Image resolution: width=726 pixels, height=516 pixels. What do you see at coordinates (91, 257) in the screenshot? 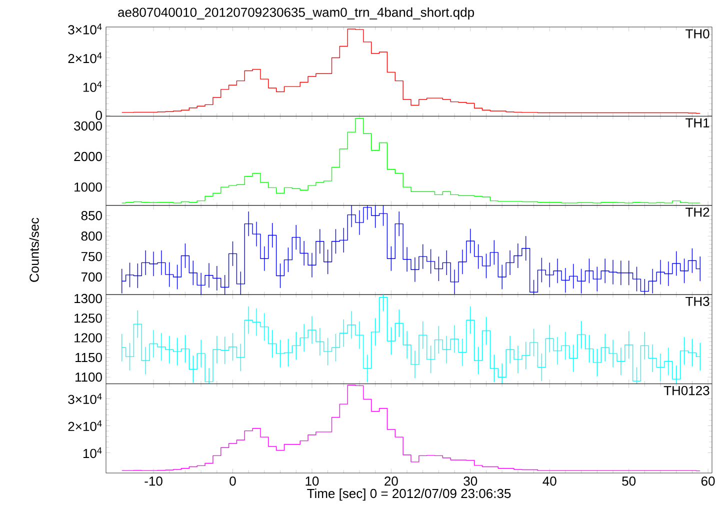
I see `y-tick-label: 750` at bounding box center [91, 257].